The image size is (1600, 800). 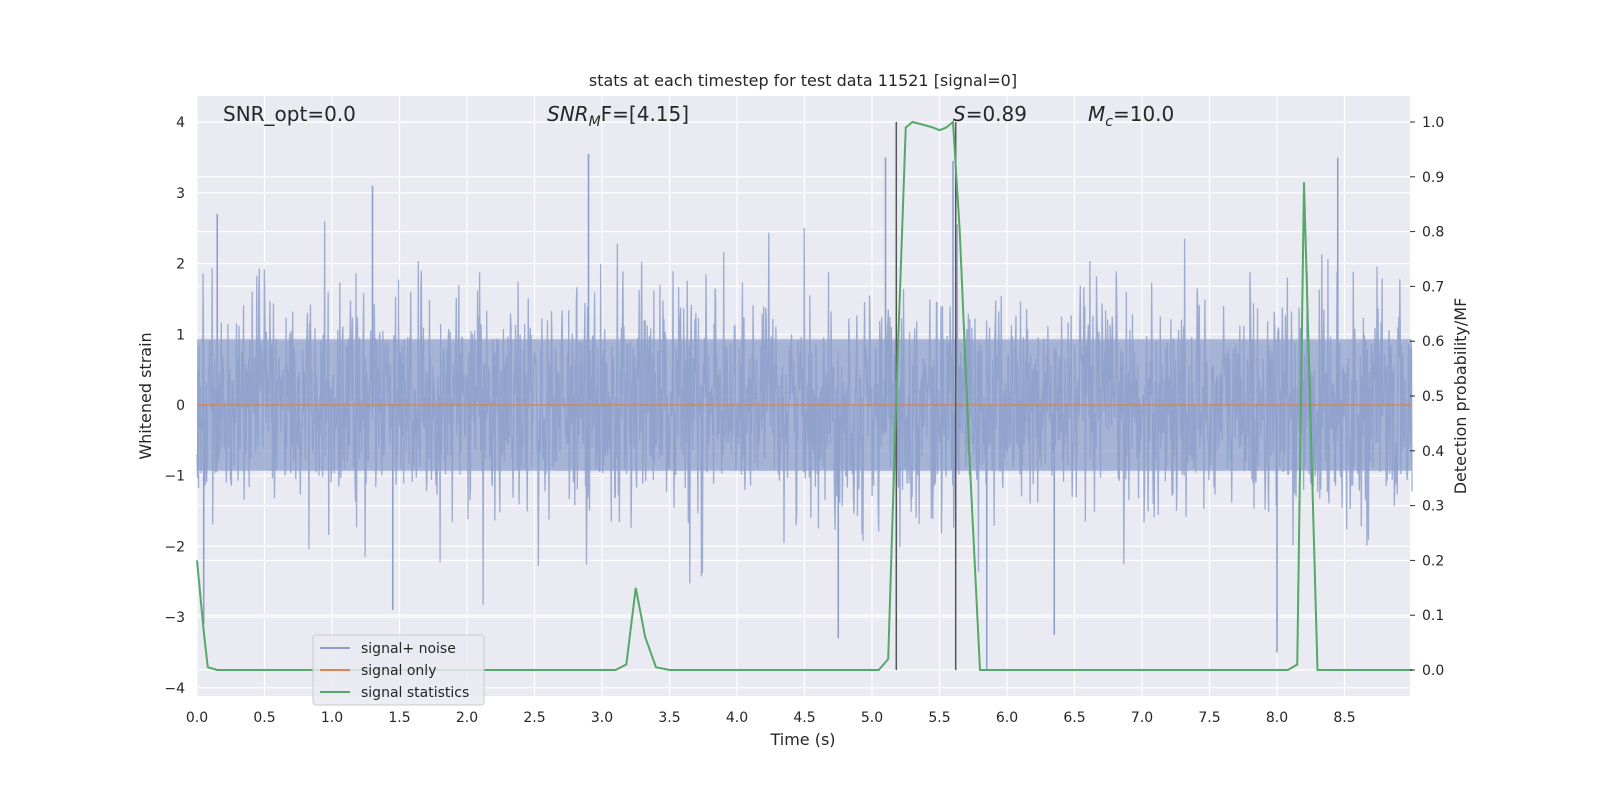 I want to click on y-left-tick-label: −3, so click(x=174, y=618).